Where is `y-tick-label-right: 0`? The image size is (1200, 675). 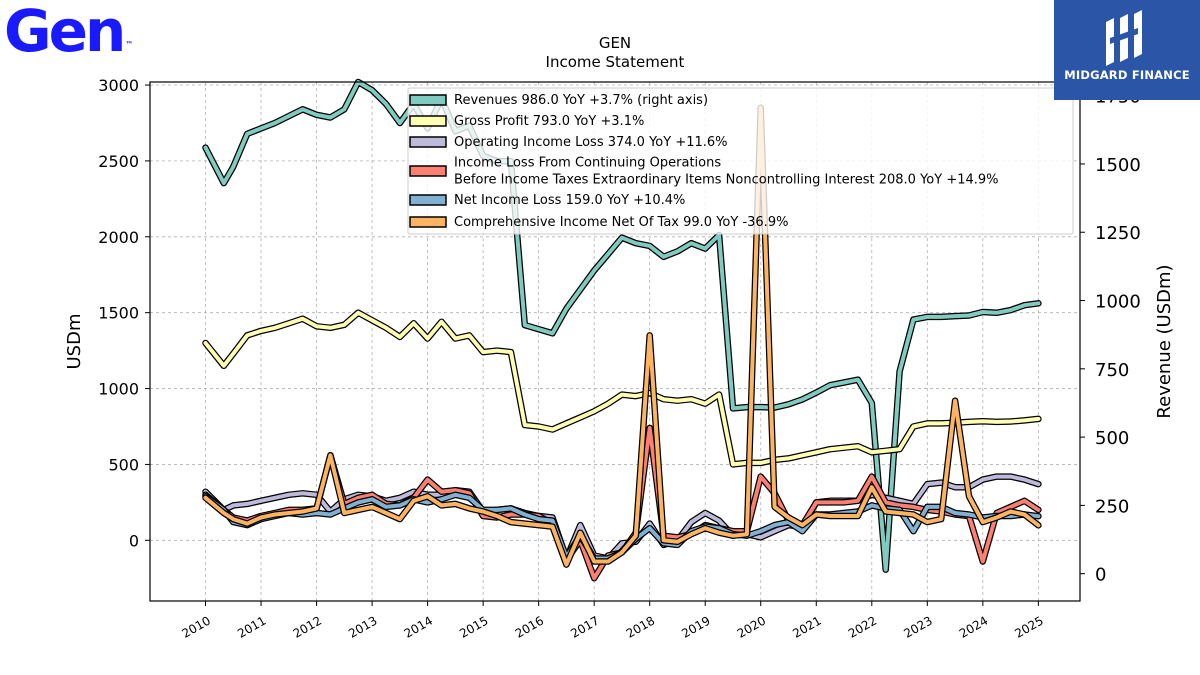 y-tick-label-right: 0 is located at coordinates (1100, 575).